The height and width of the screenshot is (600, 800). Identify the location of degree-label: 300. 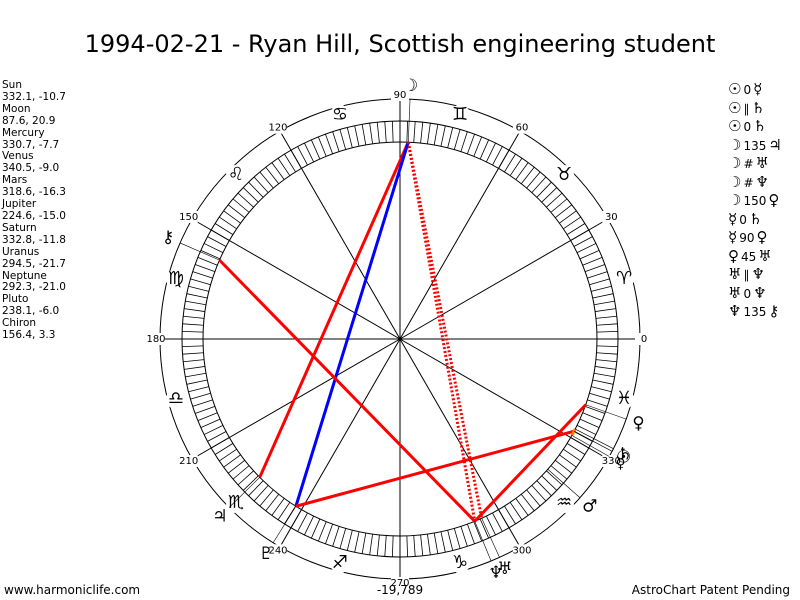
(521, 550).